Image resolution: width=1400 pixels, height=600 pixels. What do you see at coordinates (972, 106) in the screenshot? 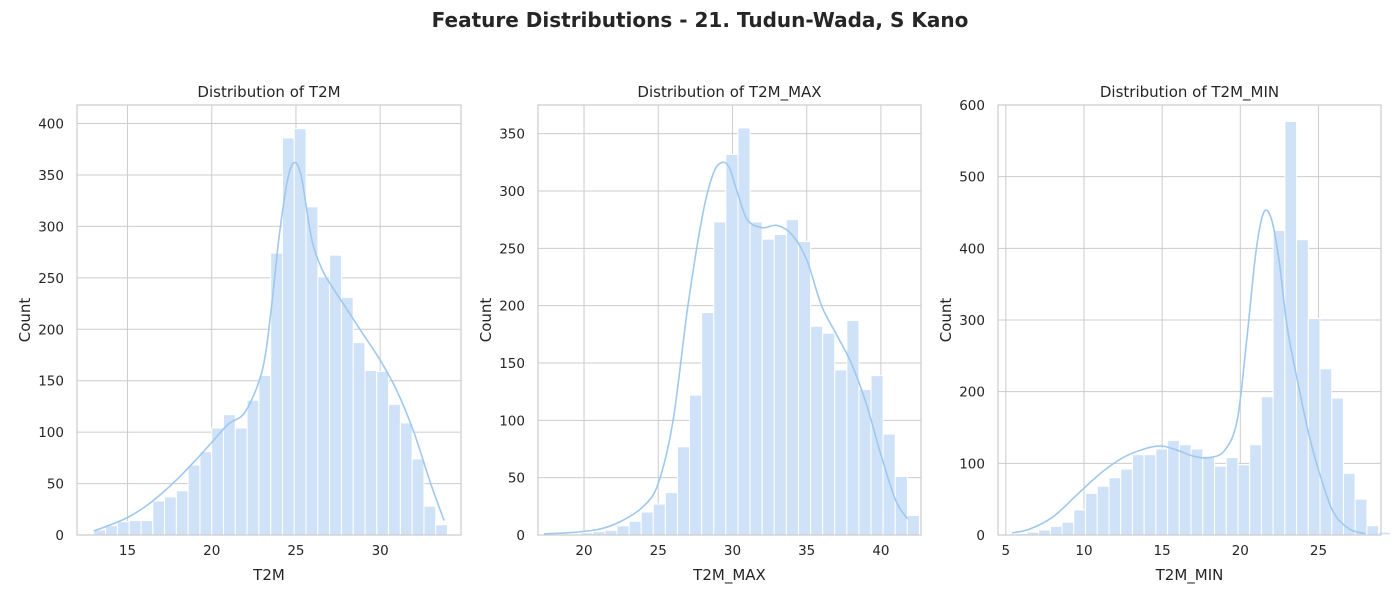
I see `y-tick-label: 600` at bounding box center [972, 106].